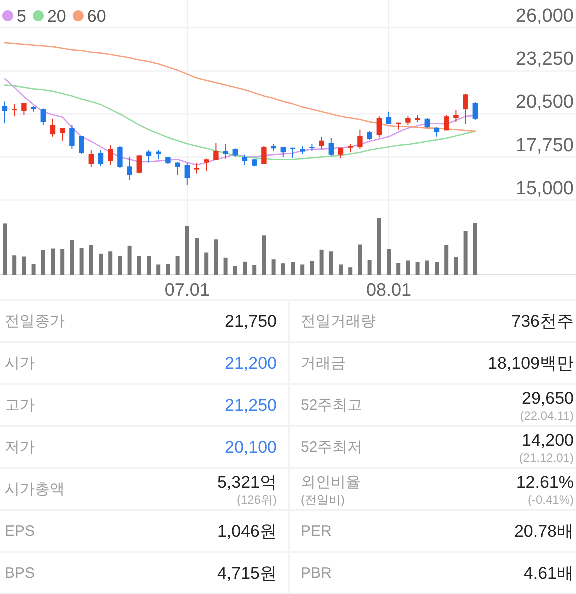 This screenshot has height=594, width=576. I want to click on legend-label: 60, so click(96, 16).